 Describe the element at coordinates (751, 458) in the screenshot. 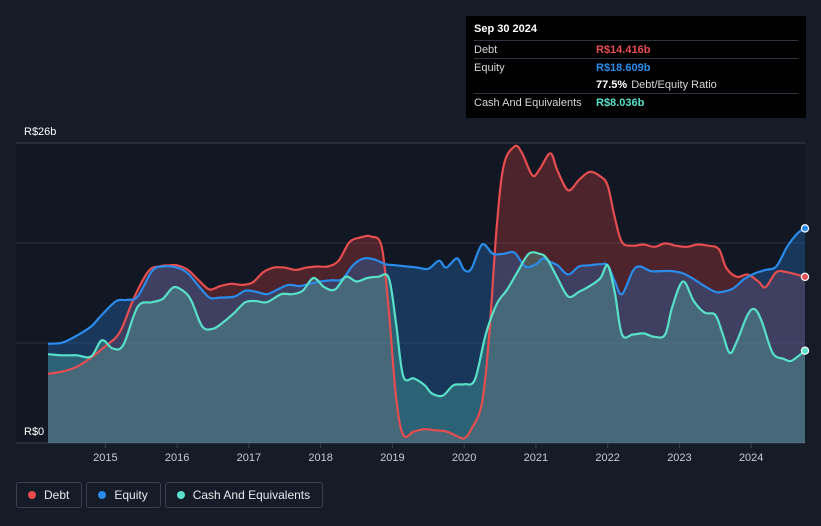

I see `x-tick-label: 2024` at that location.